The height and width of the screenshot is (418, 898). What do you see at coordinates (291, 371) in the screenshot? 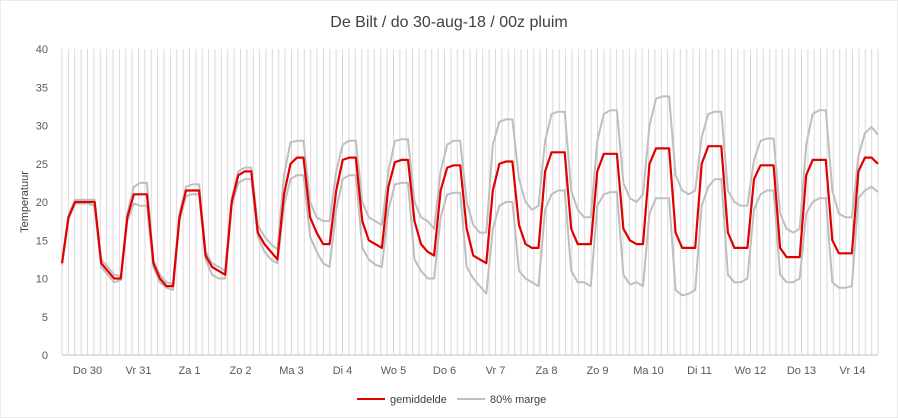
I see `x-tick-label: Ma 3` at bounding box center [291, 371].